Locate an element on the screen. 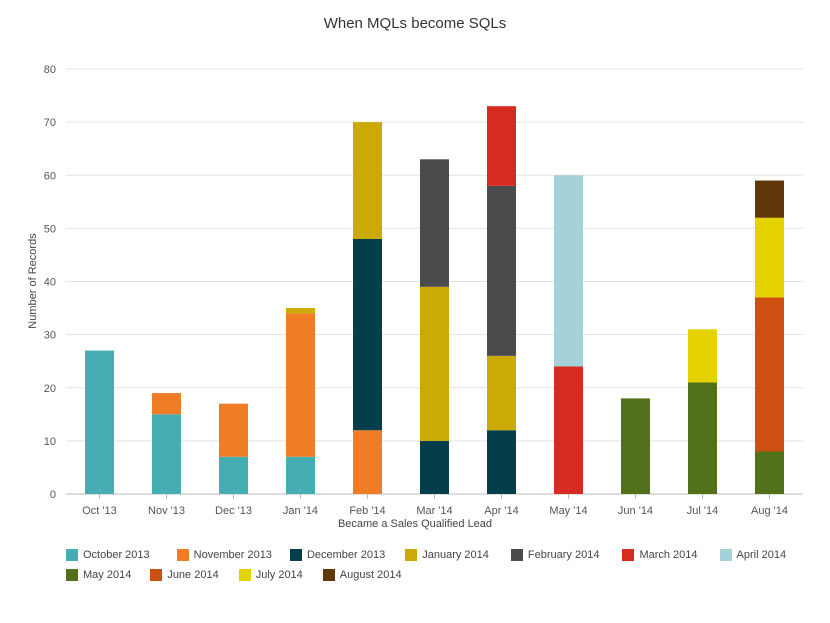  legend-item: June 2014 is located at coordinates (184, 575).